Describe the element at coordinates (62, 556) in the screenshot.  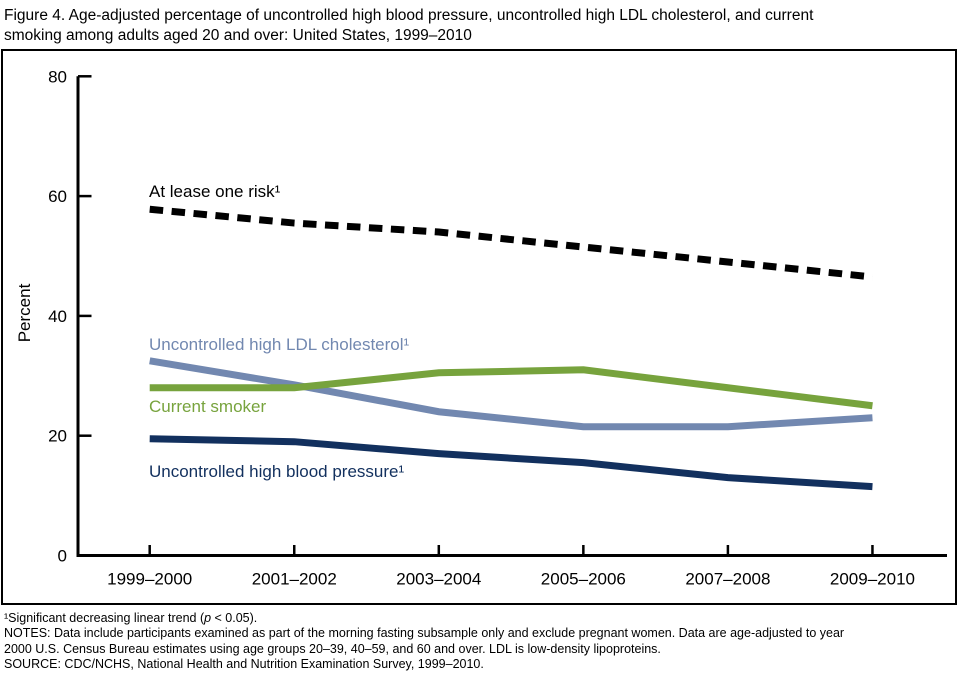
I see `y-tick-label: 0` at that location.